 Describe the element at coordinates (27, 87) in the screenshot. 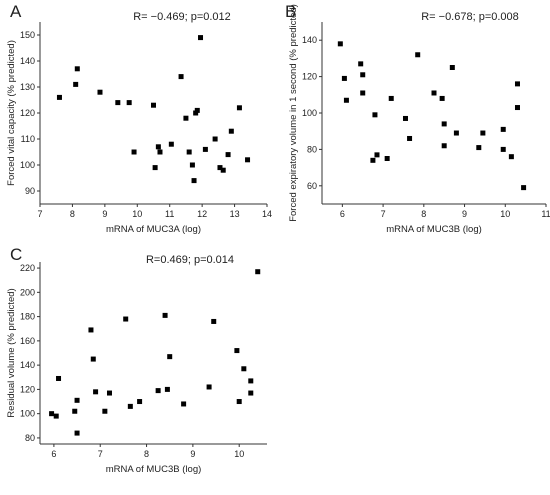

I see `y-tick-label: 130` at that location.